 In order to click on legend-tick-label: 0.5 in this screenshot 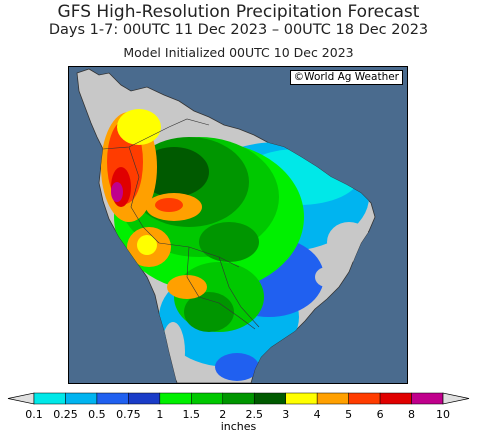, I will do `click(97, 414)`.